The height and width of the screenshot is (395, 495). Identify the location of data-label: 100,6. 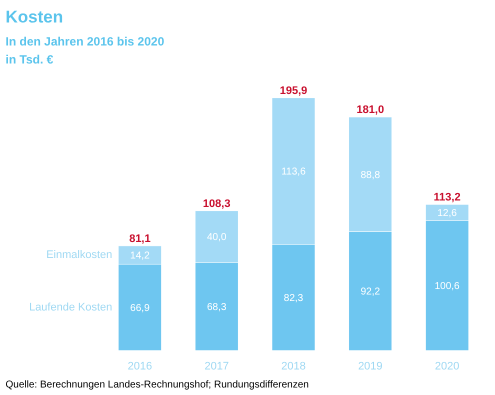
(447, 286).